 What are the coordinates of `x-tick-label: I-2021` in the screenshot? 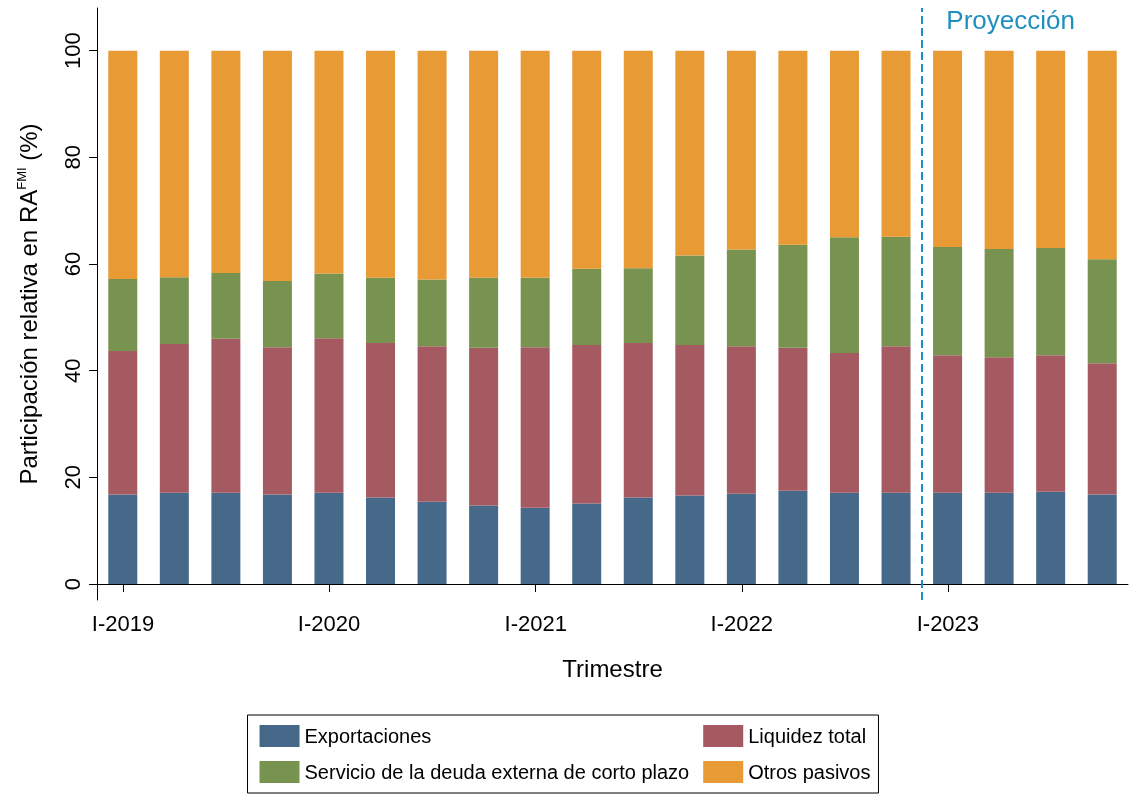 It's located at (535, 623).